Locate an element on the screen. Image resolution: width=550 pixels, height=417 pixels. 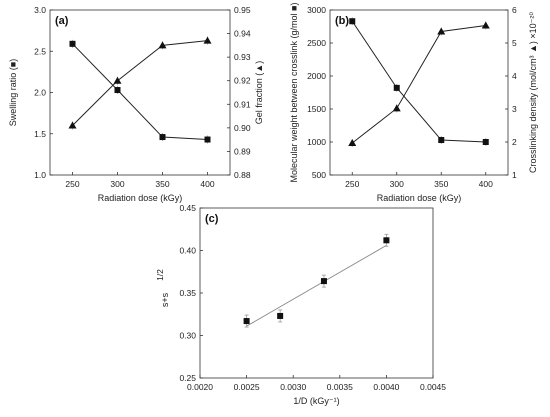
y-right-tick-label-a: 0.94 is located at coordinates (242, 34).